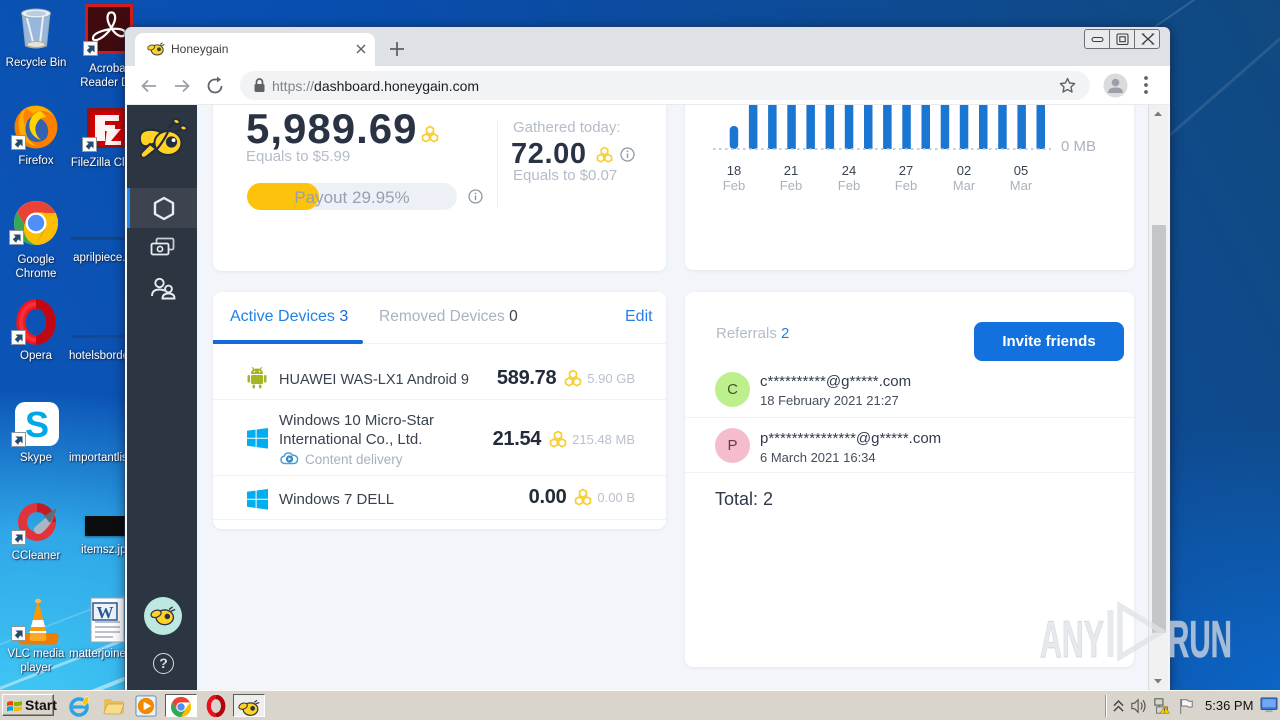 The image size is (1280, 720). Describe the element at coordinates (37, 424) in the screenshot. I see `svg-text: S` at that location.